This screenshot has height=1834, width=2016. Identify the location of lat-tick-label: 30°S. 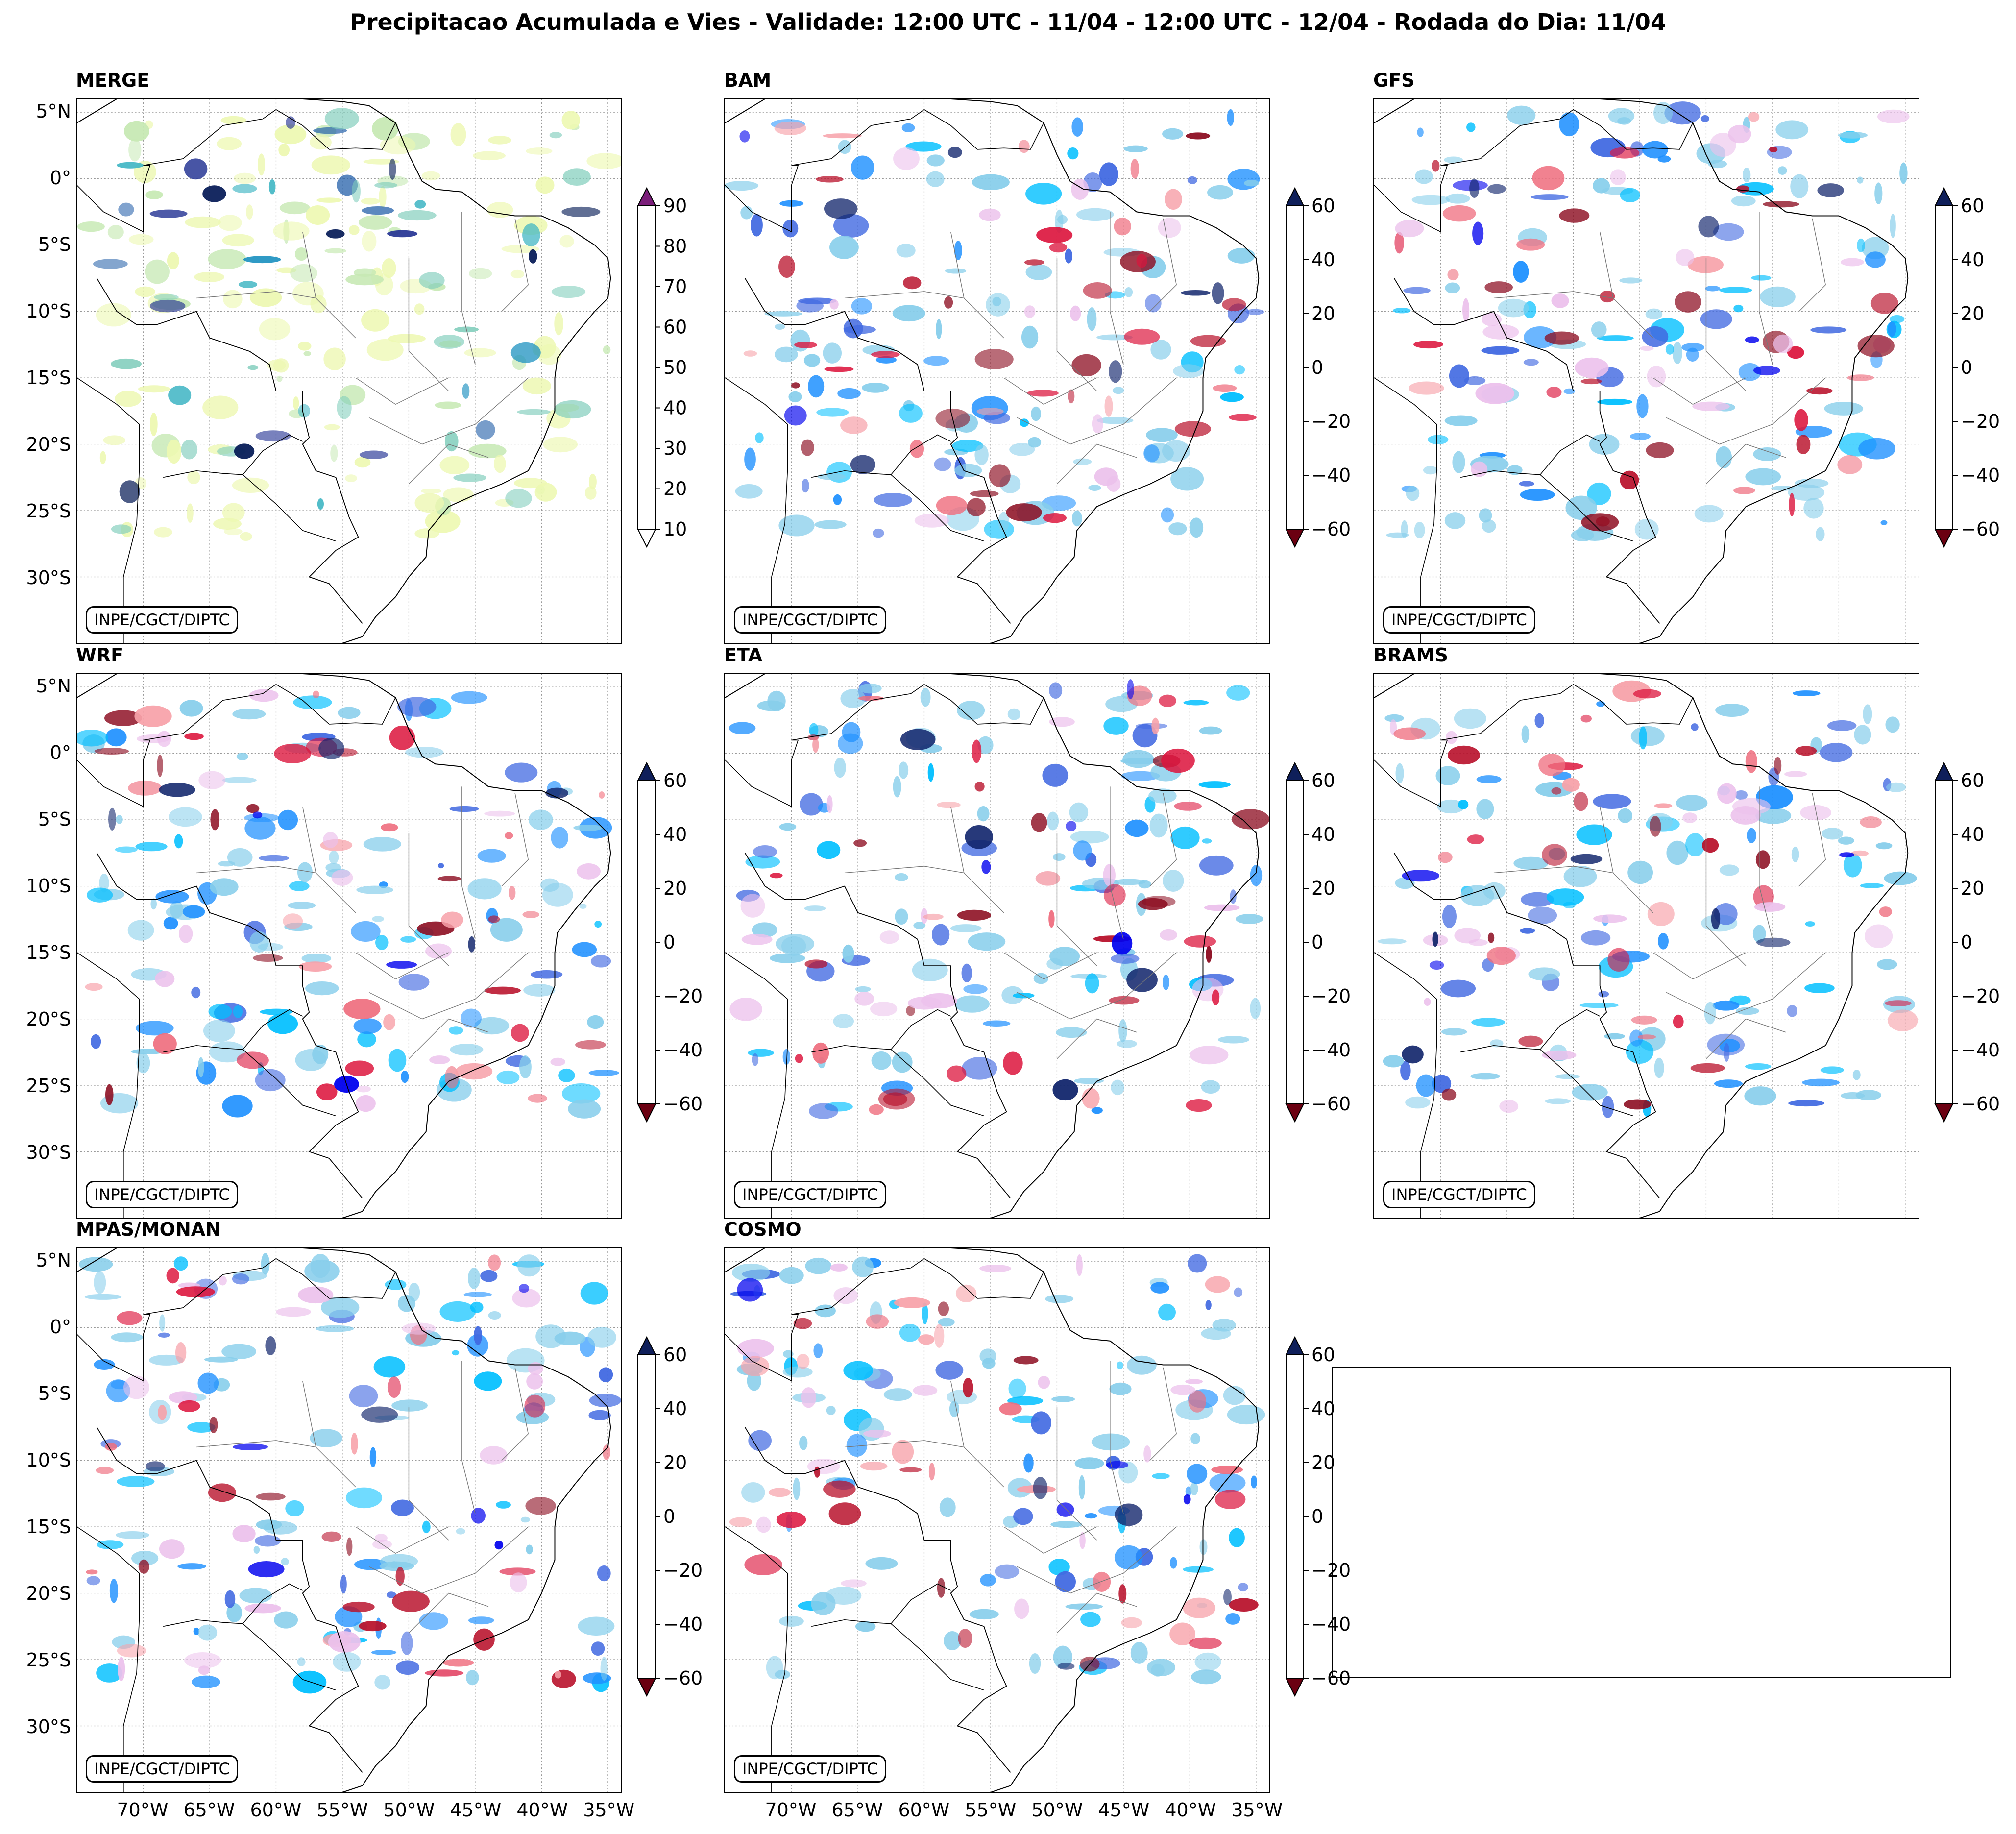
(48, 578).